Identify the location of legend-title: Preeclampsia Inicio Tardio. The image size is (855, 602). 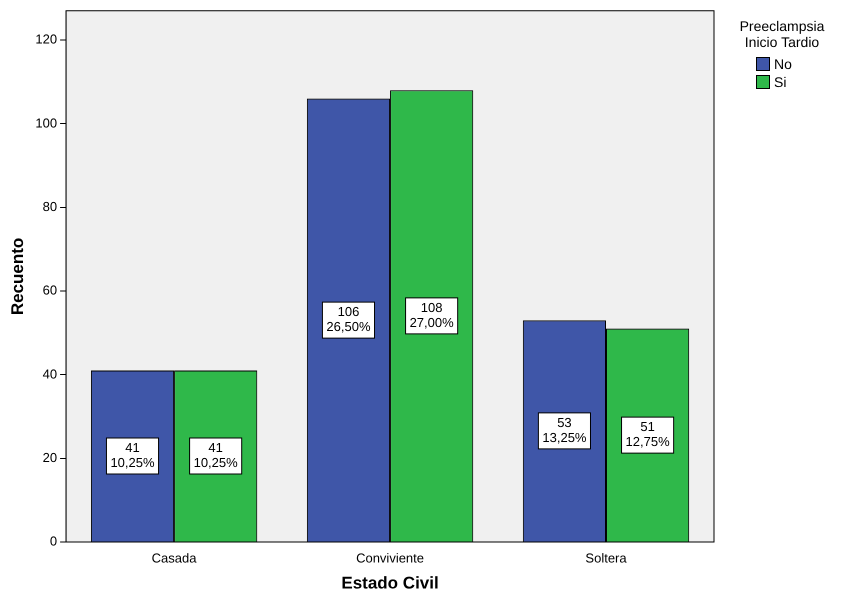
(782, 34).